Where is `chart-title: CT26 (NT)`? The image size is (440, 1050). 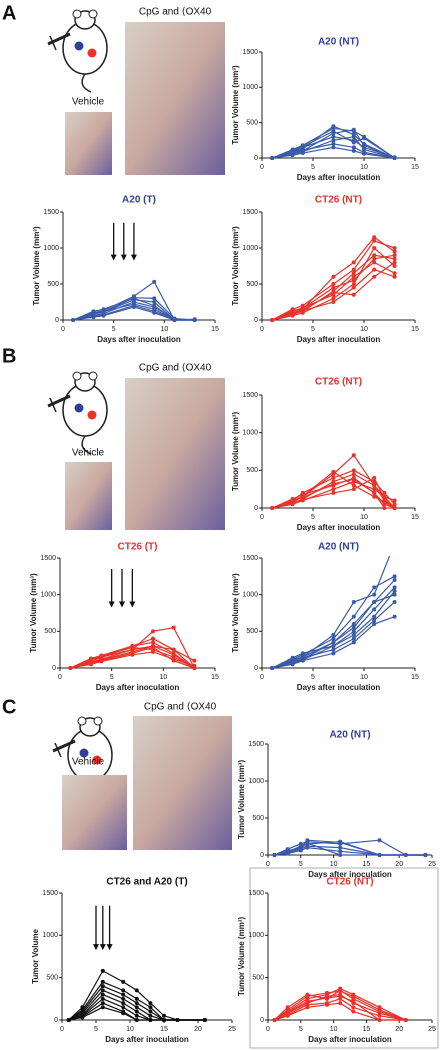 chart-title: CT26 (NT) is located at coordinates (338, 382).